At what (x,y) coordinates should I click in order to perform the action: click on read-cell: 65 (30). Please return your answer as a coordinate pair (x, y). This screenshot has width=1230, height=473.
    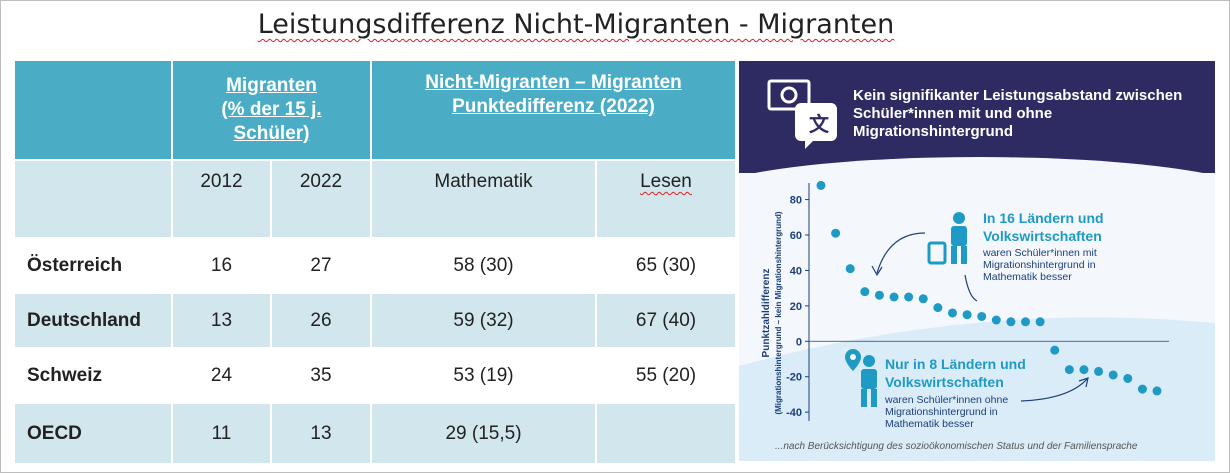
    Looking at the image, I should click on (666, 265).